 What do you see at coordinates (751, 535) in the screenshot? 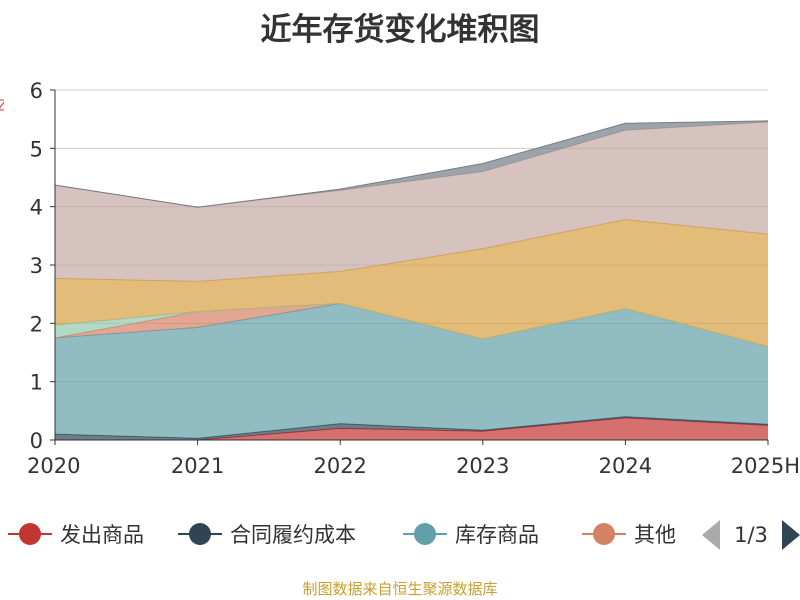
I see `legend-page-indicator: 1/3` at bounding box center [751, 535].